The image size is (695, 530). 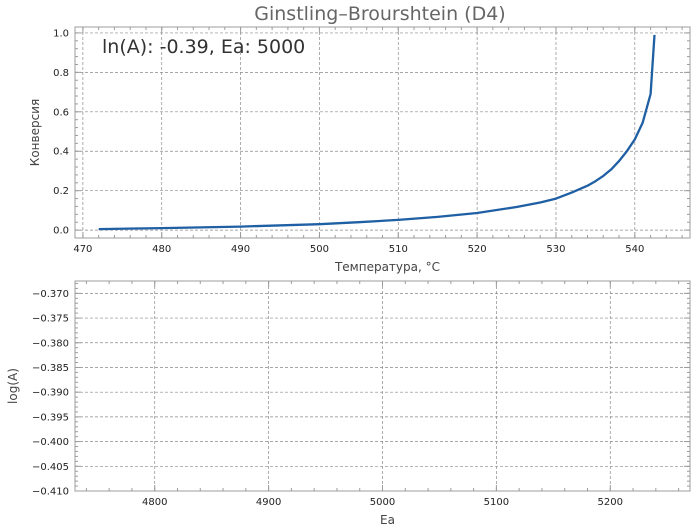 What do you see at coordinates (50, 294) in the screenshot?
I see `log-a-y-tick-label: −0.370` at bounding box center [50, 294].